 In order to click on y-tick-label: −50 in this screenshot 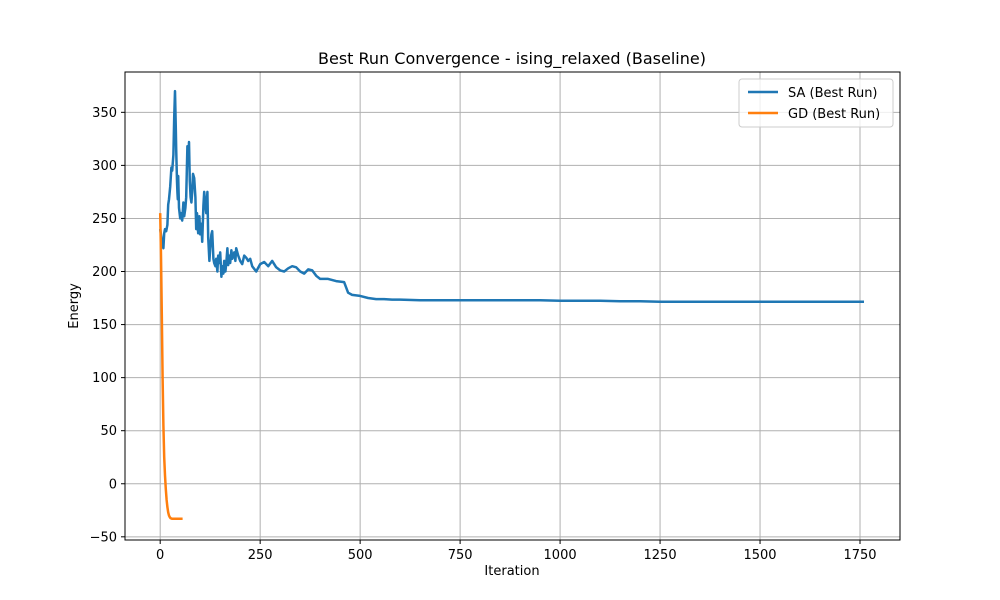, I will do `click(103, 537)`.